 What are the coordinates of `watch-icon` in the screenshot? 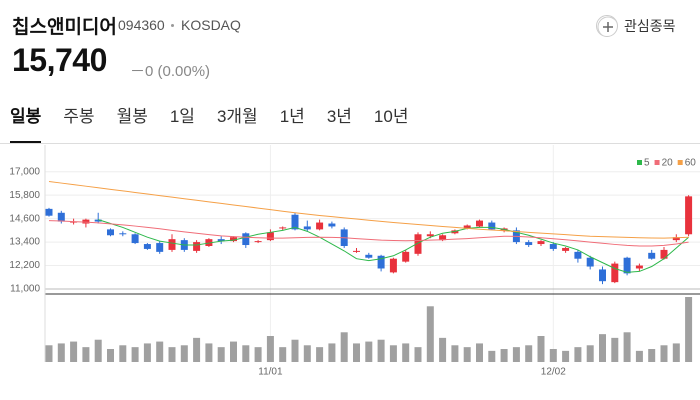 It's located at (607, 26).